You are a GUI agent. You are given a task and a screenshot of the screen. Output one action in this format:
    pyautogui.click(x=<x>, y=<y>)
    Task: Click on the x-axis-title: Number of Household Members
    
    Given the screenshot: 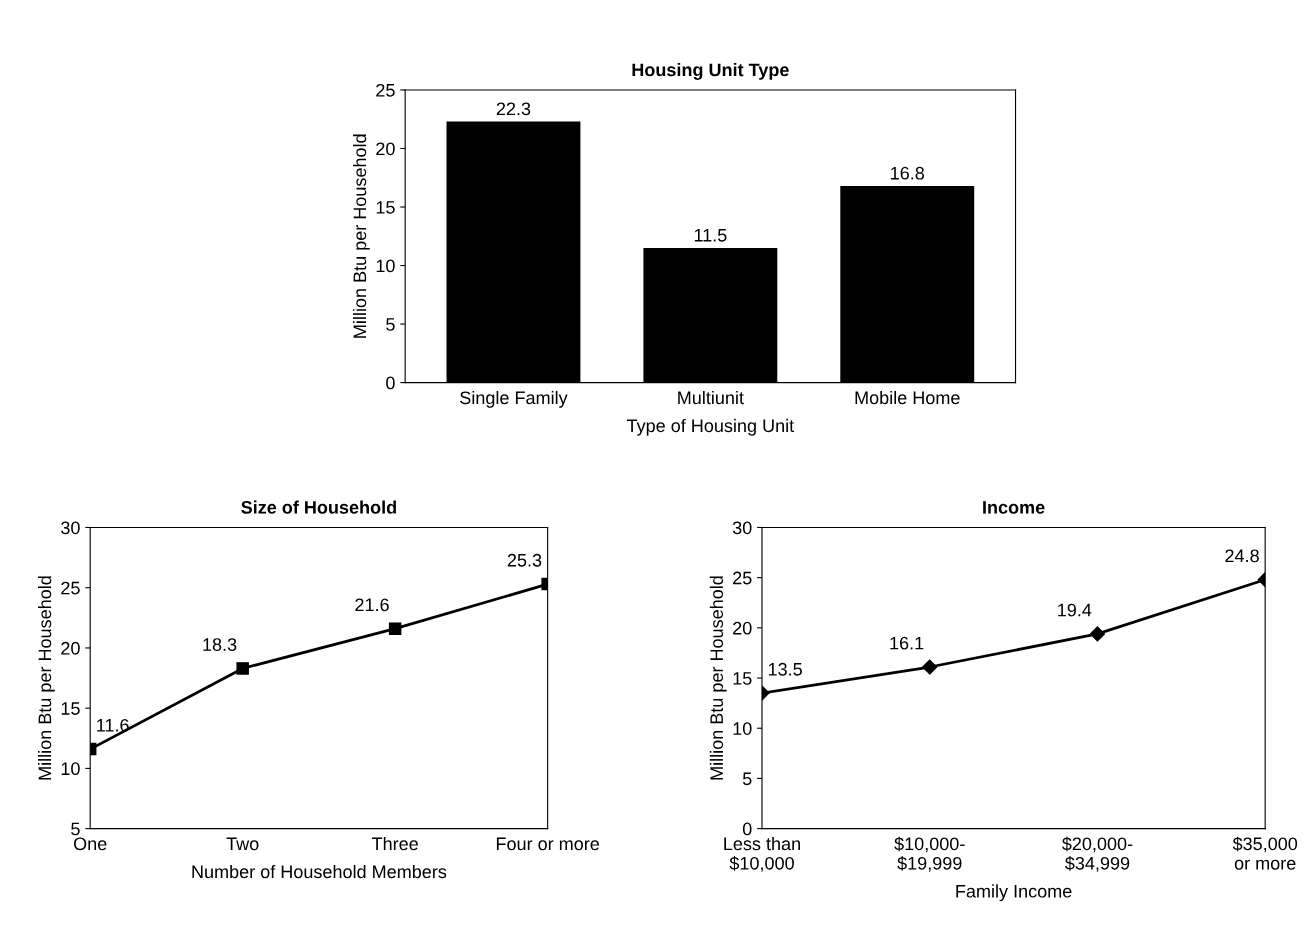 What is the action you would take?
    pyautogui.click(x=319, y=871)
    